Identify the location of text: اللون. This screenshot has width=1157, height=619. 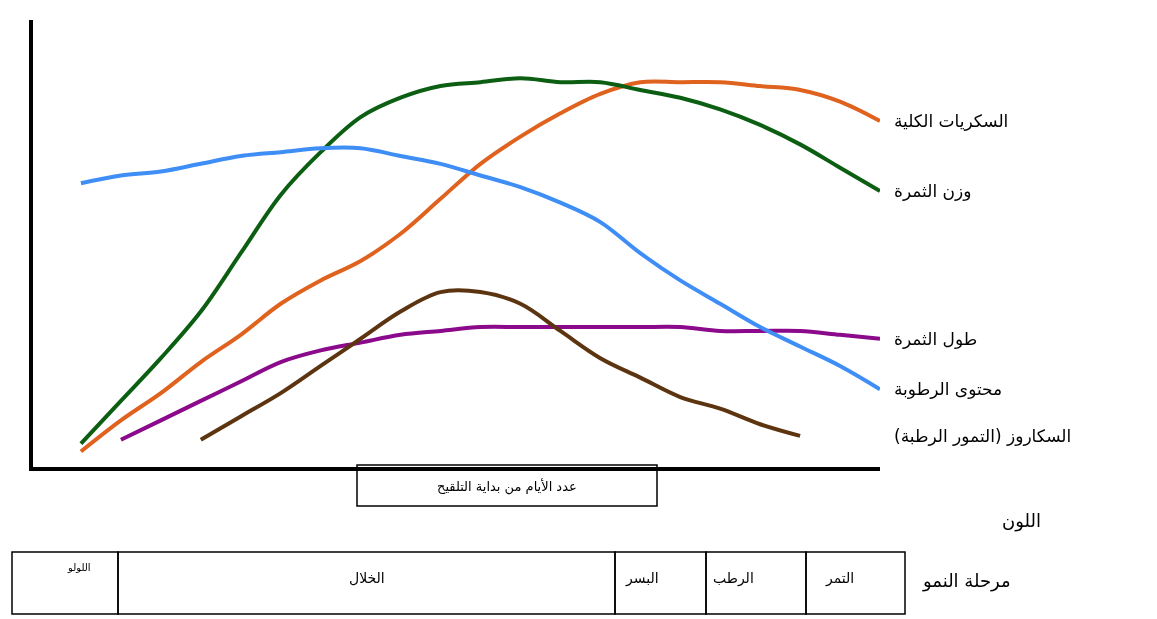
(1021, 521).